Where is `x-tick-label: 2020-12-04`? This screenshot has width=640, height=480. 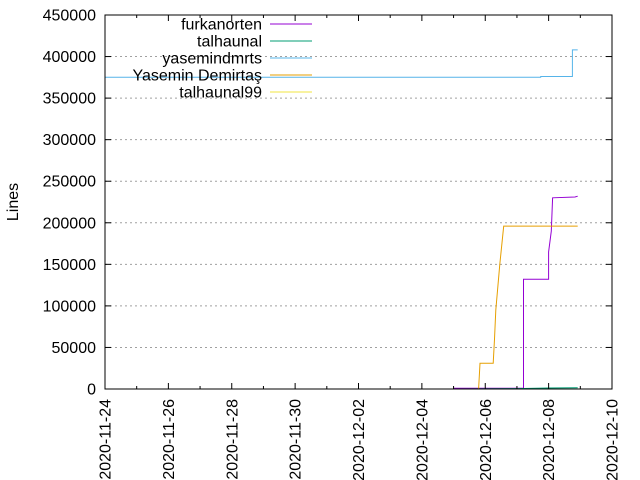 x-tick-label: 2020-12-04 is located at coordinates (422, 439).